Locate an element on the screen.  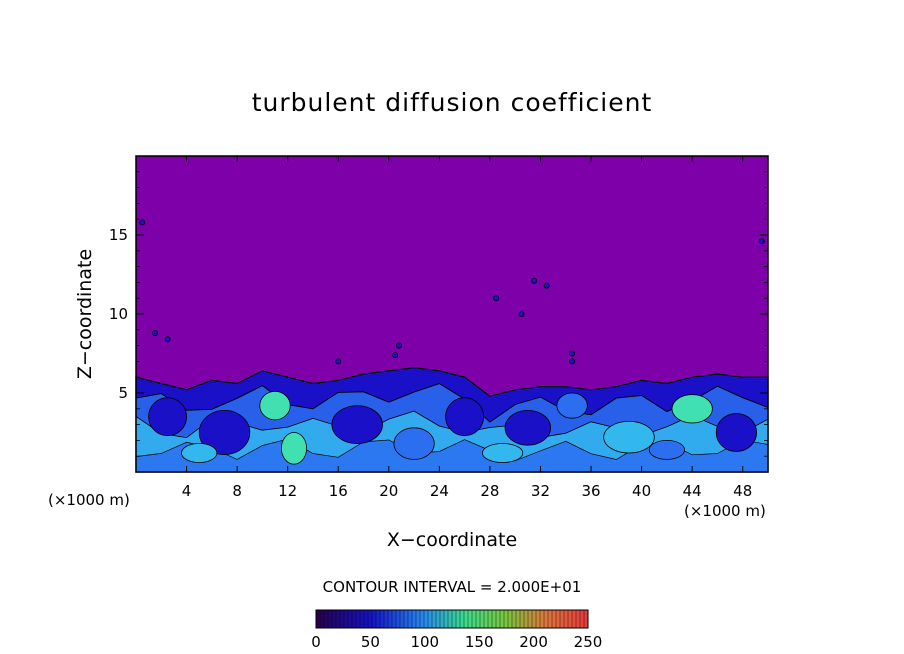
y-axis-label: Z−coordinate is located at coordinates (85, 314).